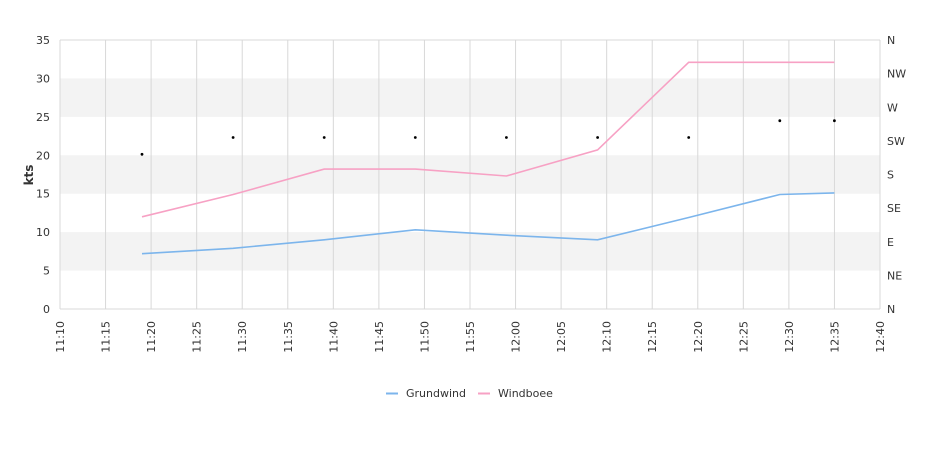  Describe the element at coordinates (43, 194) in the screenshot. I see `y-tick-label: 15` at that location.